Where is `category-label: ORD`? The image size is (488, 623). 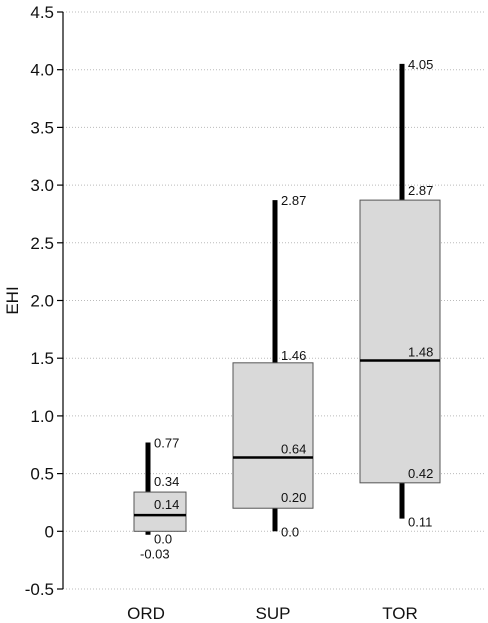
category-label: ORD is located at coordinates (146, 613).